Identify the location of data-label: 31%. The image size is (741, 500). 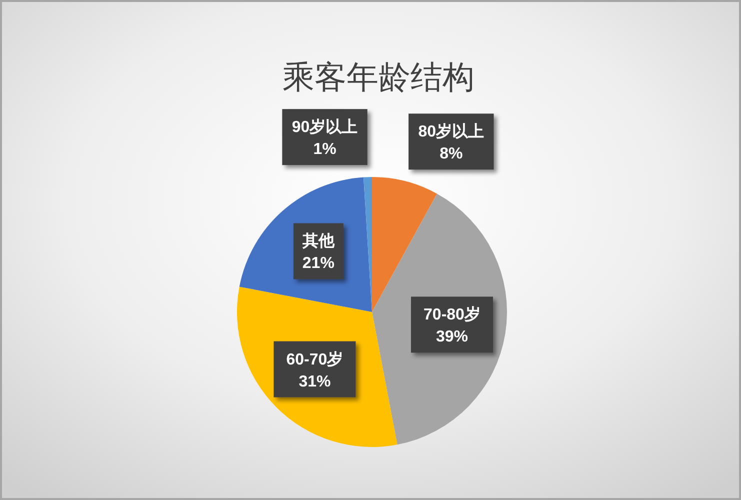
(314, 381).